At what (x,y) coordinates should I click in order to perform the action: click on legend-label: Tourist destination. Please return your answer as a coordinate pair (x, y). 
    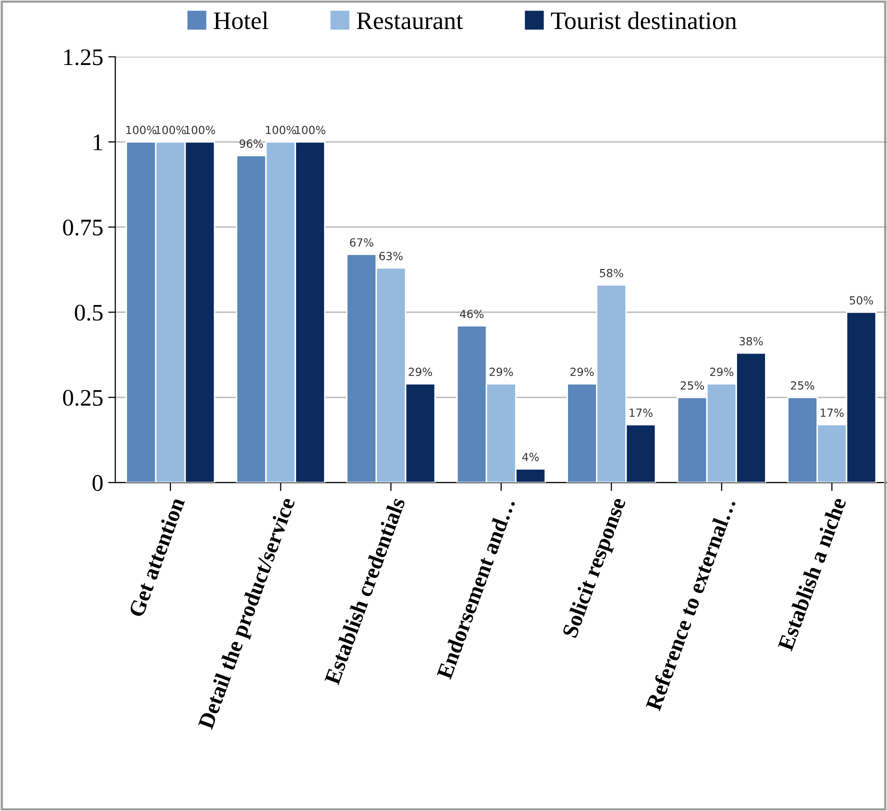
    Looking at the image, I should click on (644, 21).